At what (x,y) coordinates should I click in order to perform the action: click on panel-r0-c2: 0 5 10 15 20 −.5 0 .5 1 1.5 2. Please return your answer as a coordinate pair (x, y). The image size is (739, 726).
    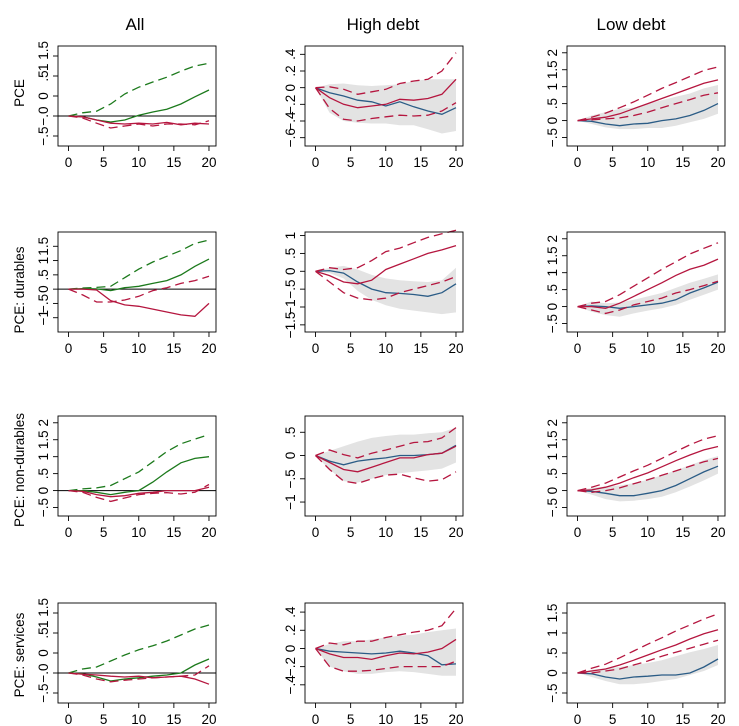
    Looking at the image, I should click on (635, 107).